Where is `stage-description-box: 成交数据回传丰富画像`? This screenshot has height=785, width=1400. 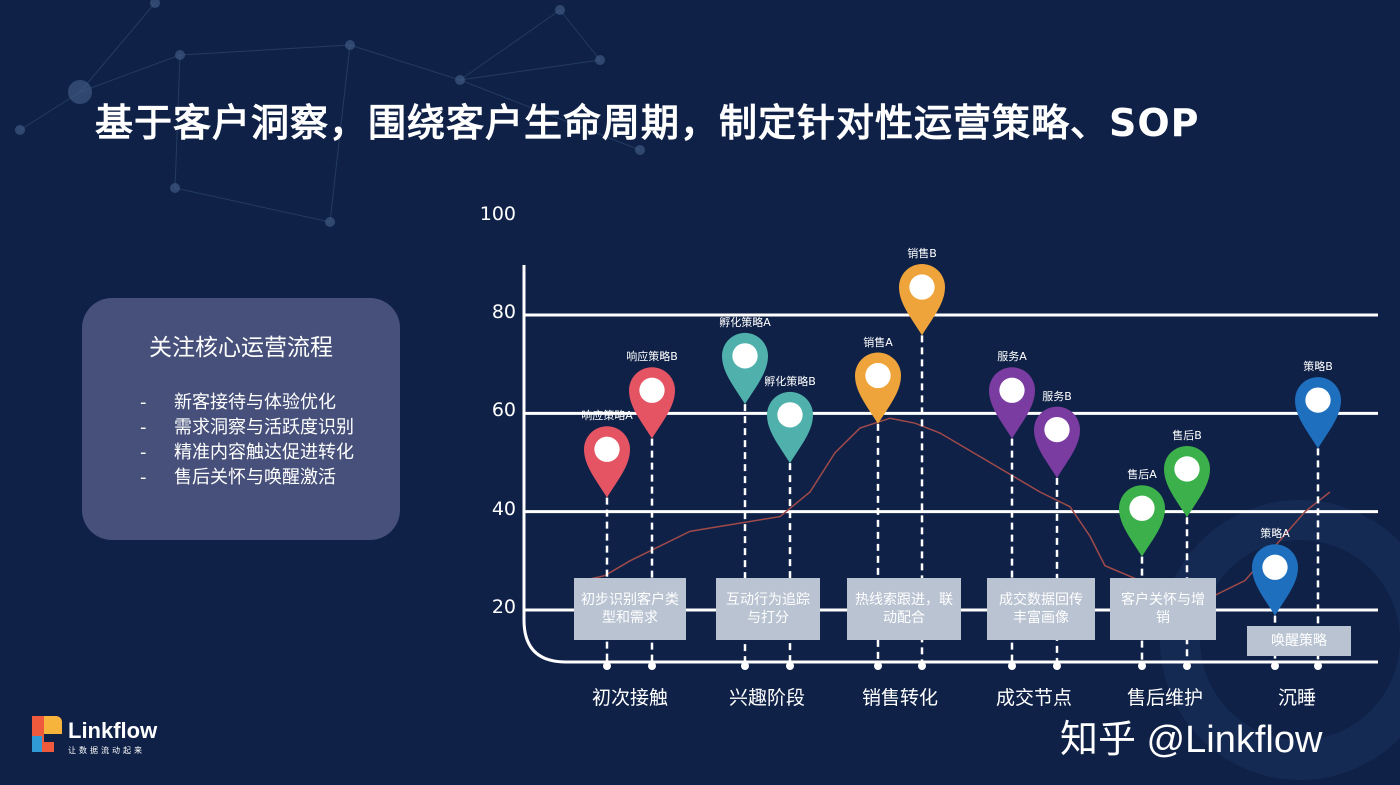
stage-description-box: 成交数据回传丰富画像 is located at coordinates (1041, 609).